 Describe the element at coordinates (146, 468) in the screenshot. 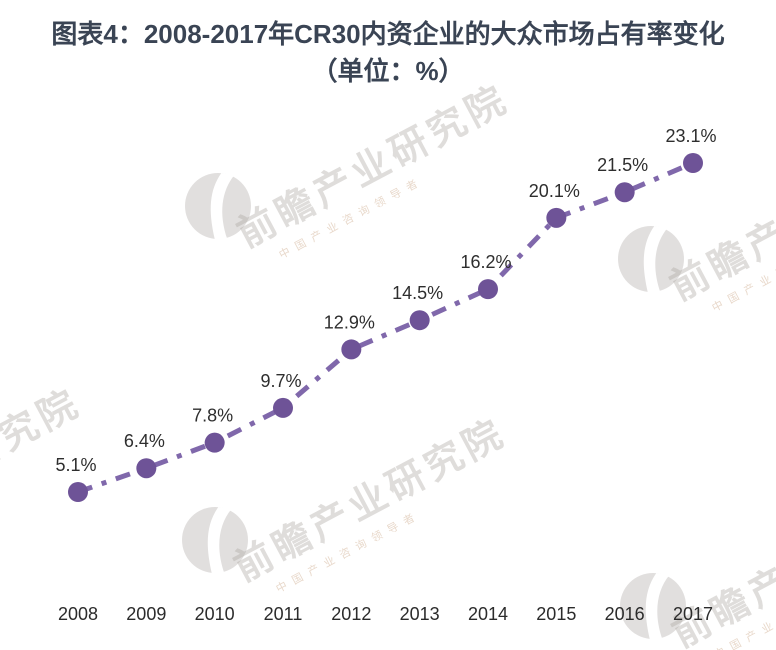

I see `data-point-2009` at that location.